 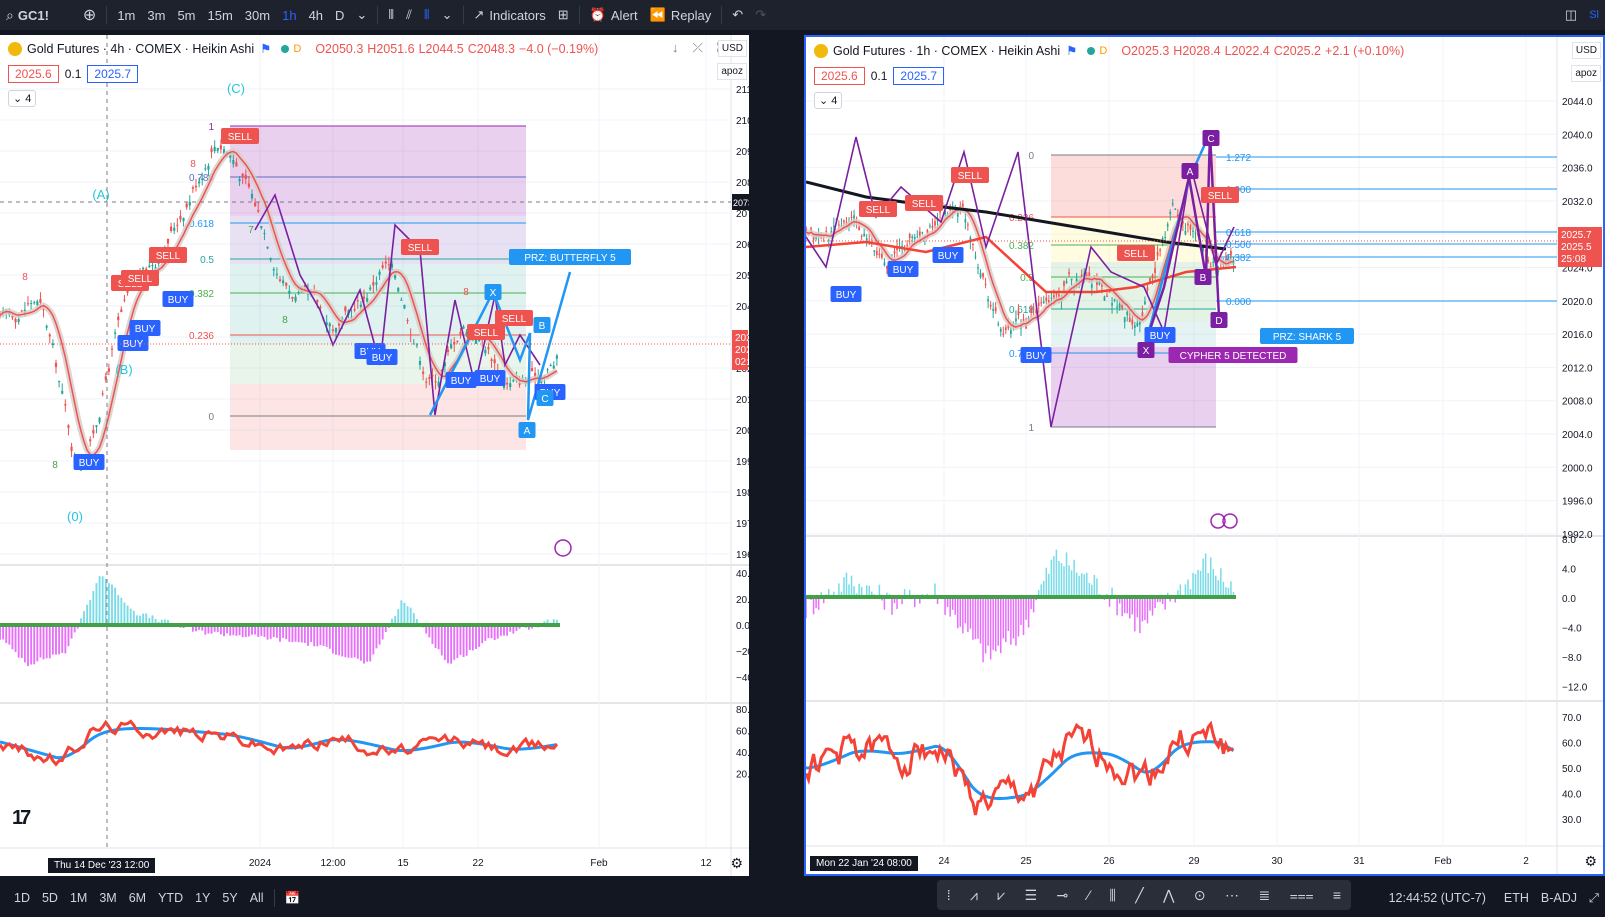 I want to click on path-icon: ⋯, so click(x=1232, y=894).